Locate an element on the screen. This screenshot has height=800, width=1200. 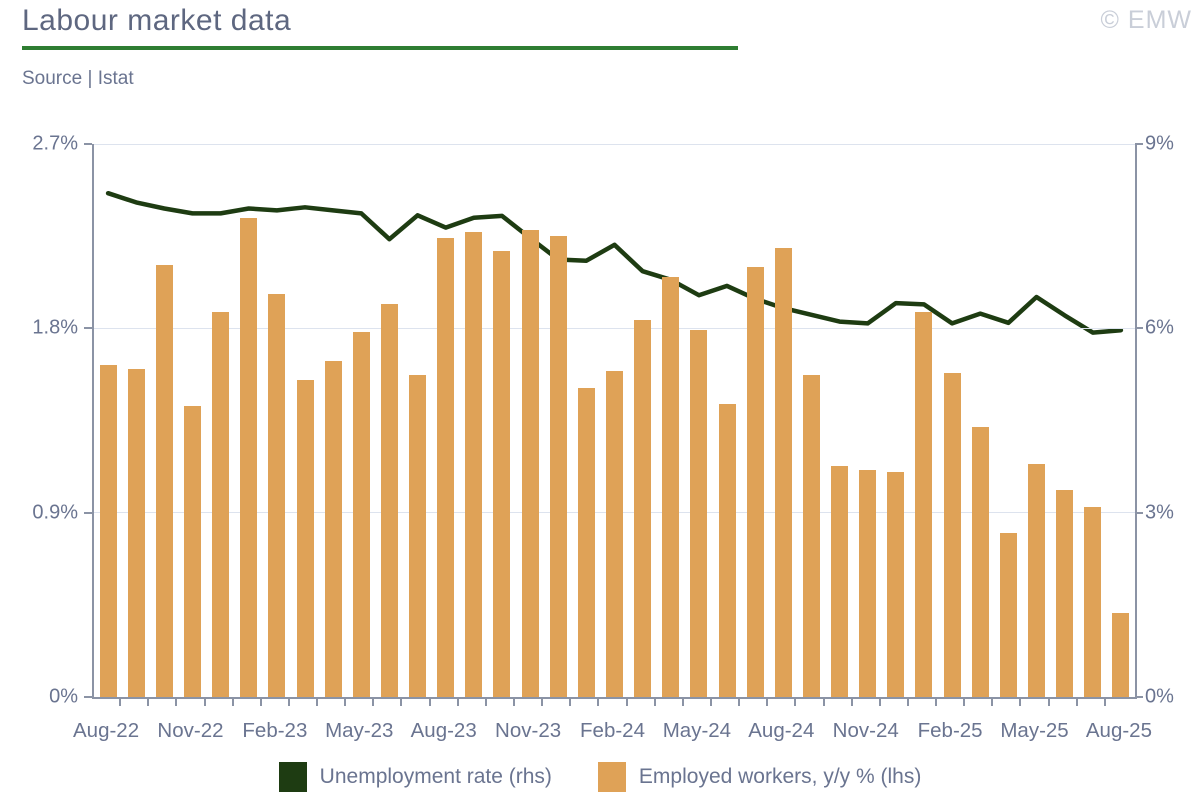
y-axis-label-left: 2.7% is located at coordinates (55, 143).